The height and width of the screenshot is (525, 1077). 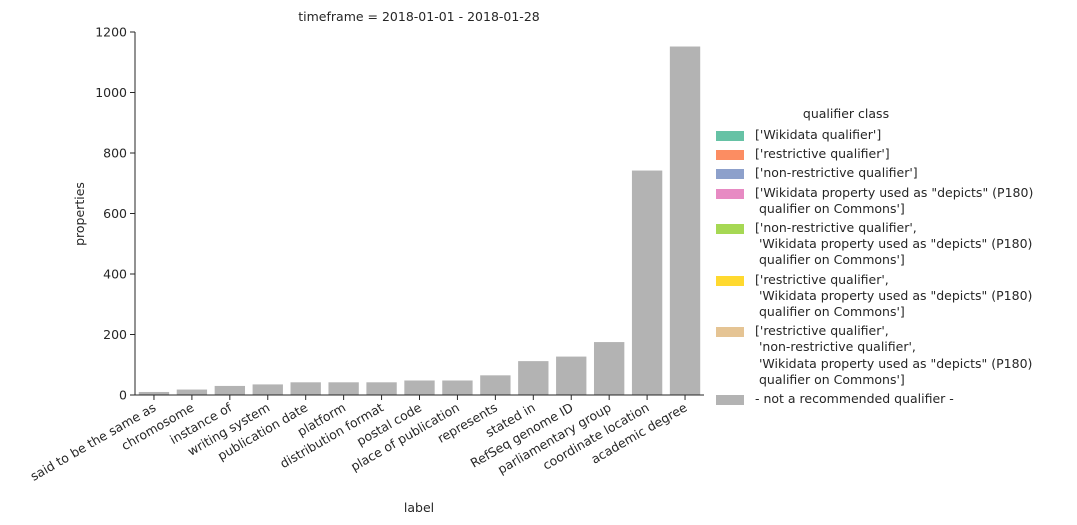 I want to click on y-tick-label-3: 600, so click(x=115, y=213).